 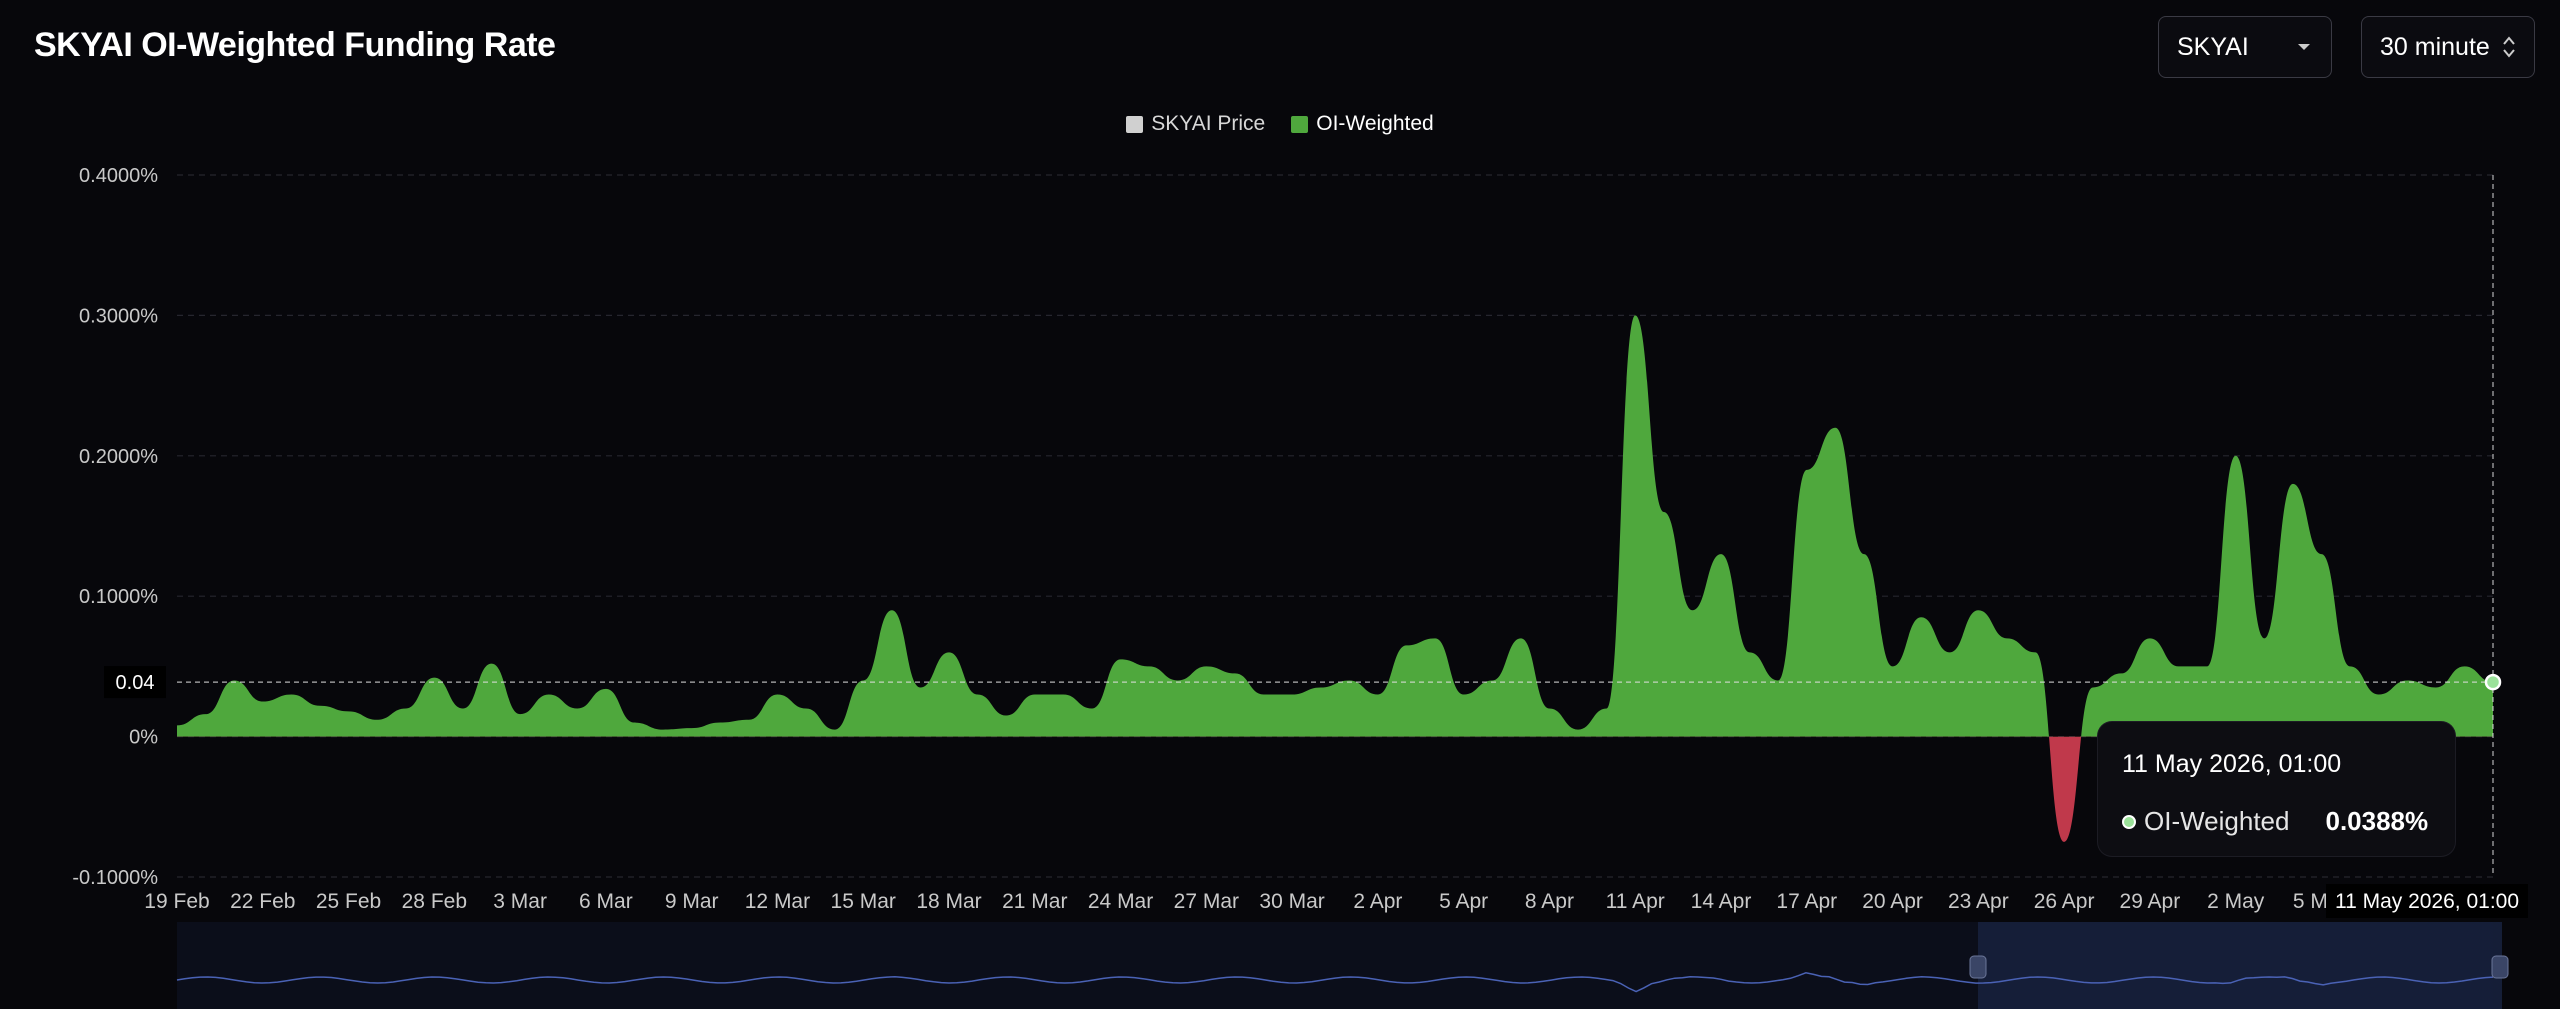 What do you see at coordinates (143, 738) in the screenshot?
I see `y-tick-label: 0%` at bounding box center [143, 738].